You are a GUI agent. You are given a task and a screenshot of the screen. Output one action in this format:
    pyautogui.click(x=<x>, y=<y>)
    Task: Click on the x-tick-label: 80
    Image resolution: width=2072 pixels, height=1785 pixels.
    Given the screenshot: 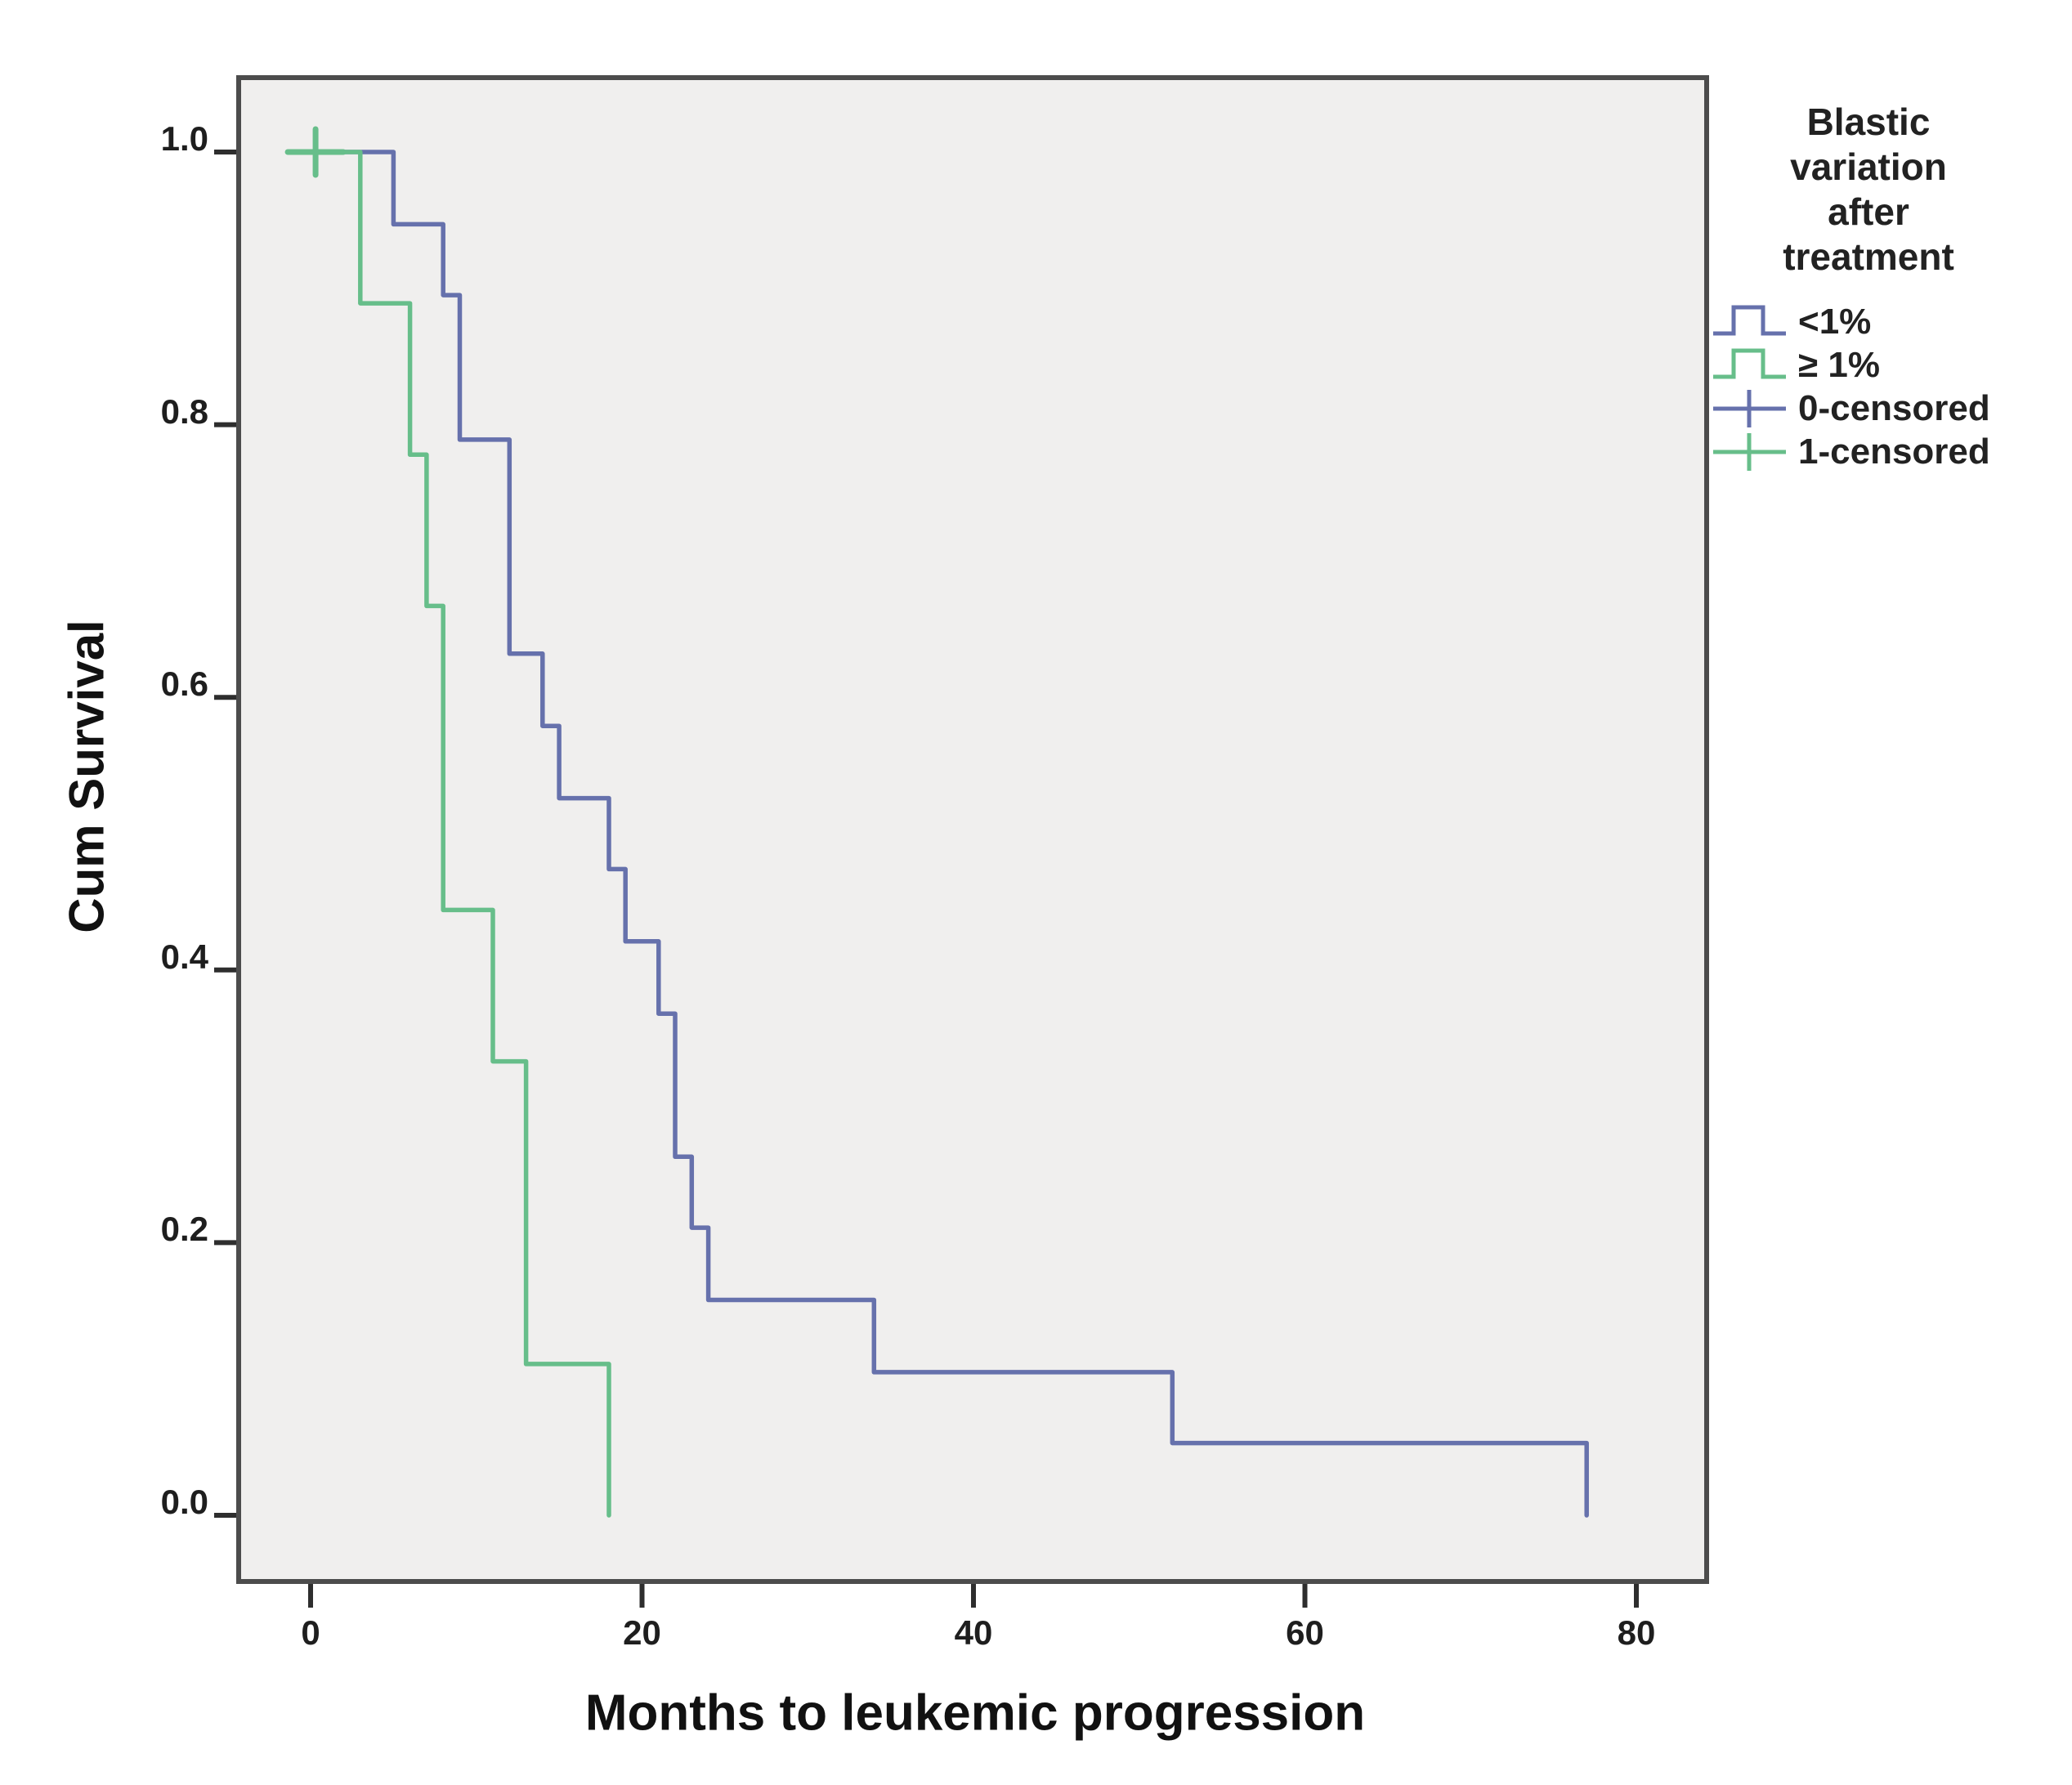 What is the action you would take?
    pyautogui.click(x=1636, y=1632)
    